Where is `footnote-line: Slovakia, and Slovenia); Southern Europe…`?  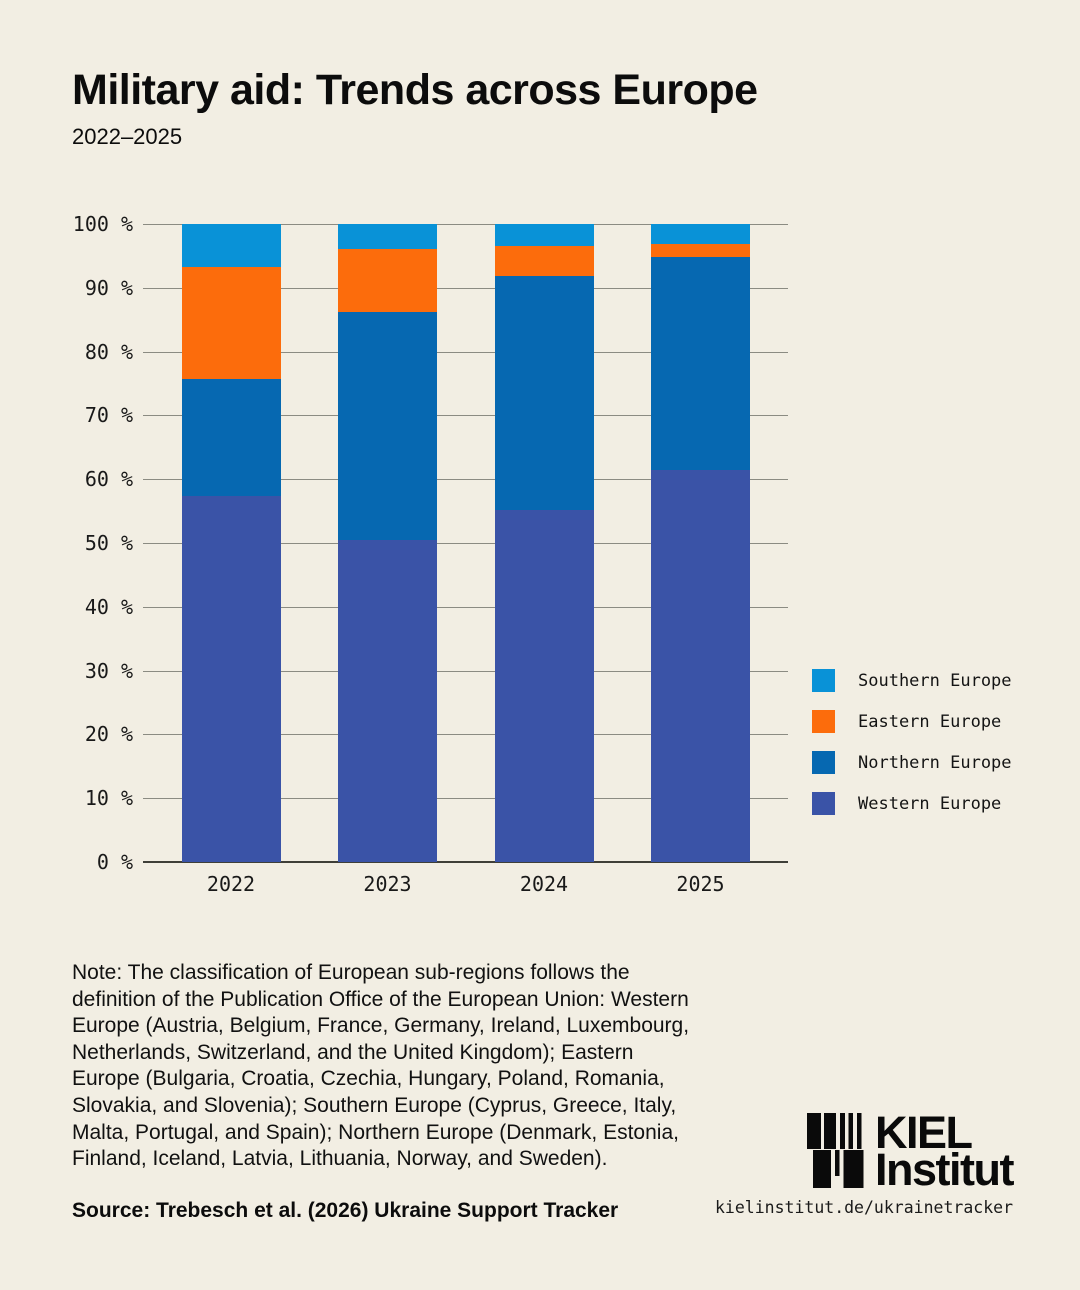
footnote-line: Slovakia, and Slovenia); Southern Europe… is located at coordinates (374, 1105).